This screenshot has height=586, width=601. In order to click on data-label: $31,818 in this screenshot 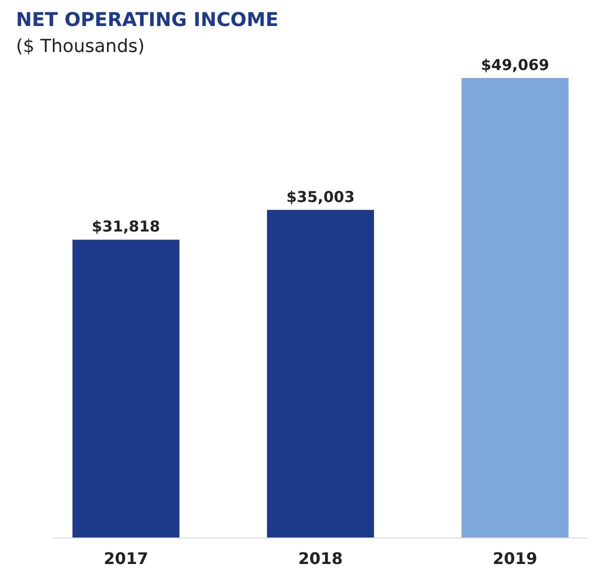, I will do `click(126, 227)`.